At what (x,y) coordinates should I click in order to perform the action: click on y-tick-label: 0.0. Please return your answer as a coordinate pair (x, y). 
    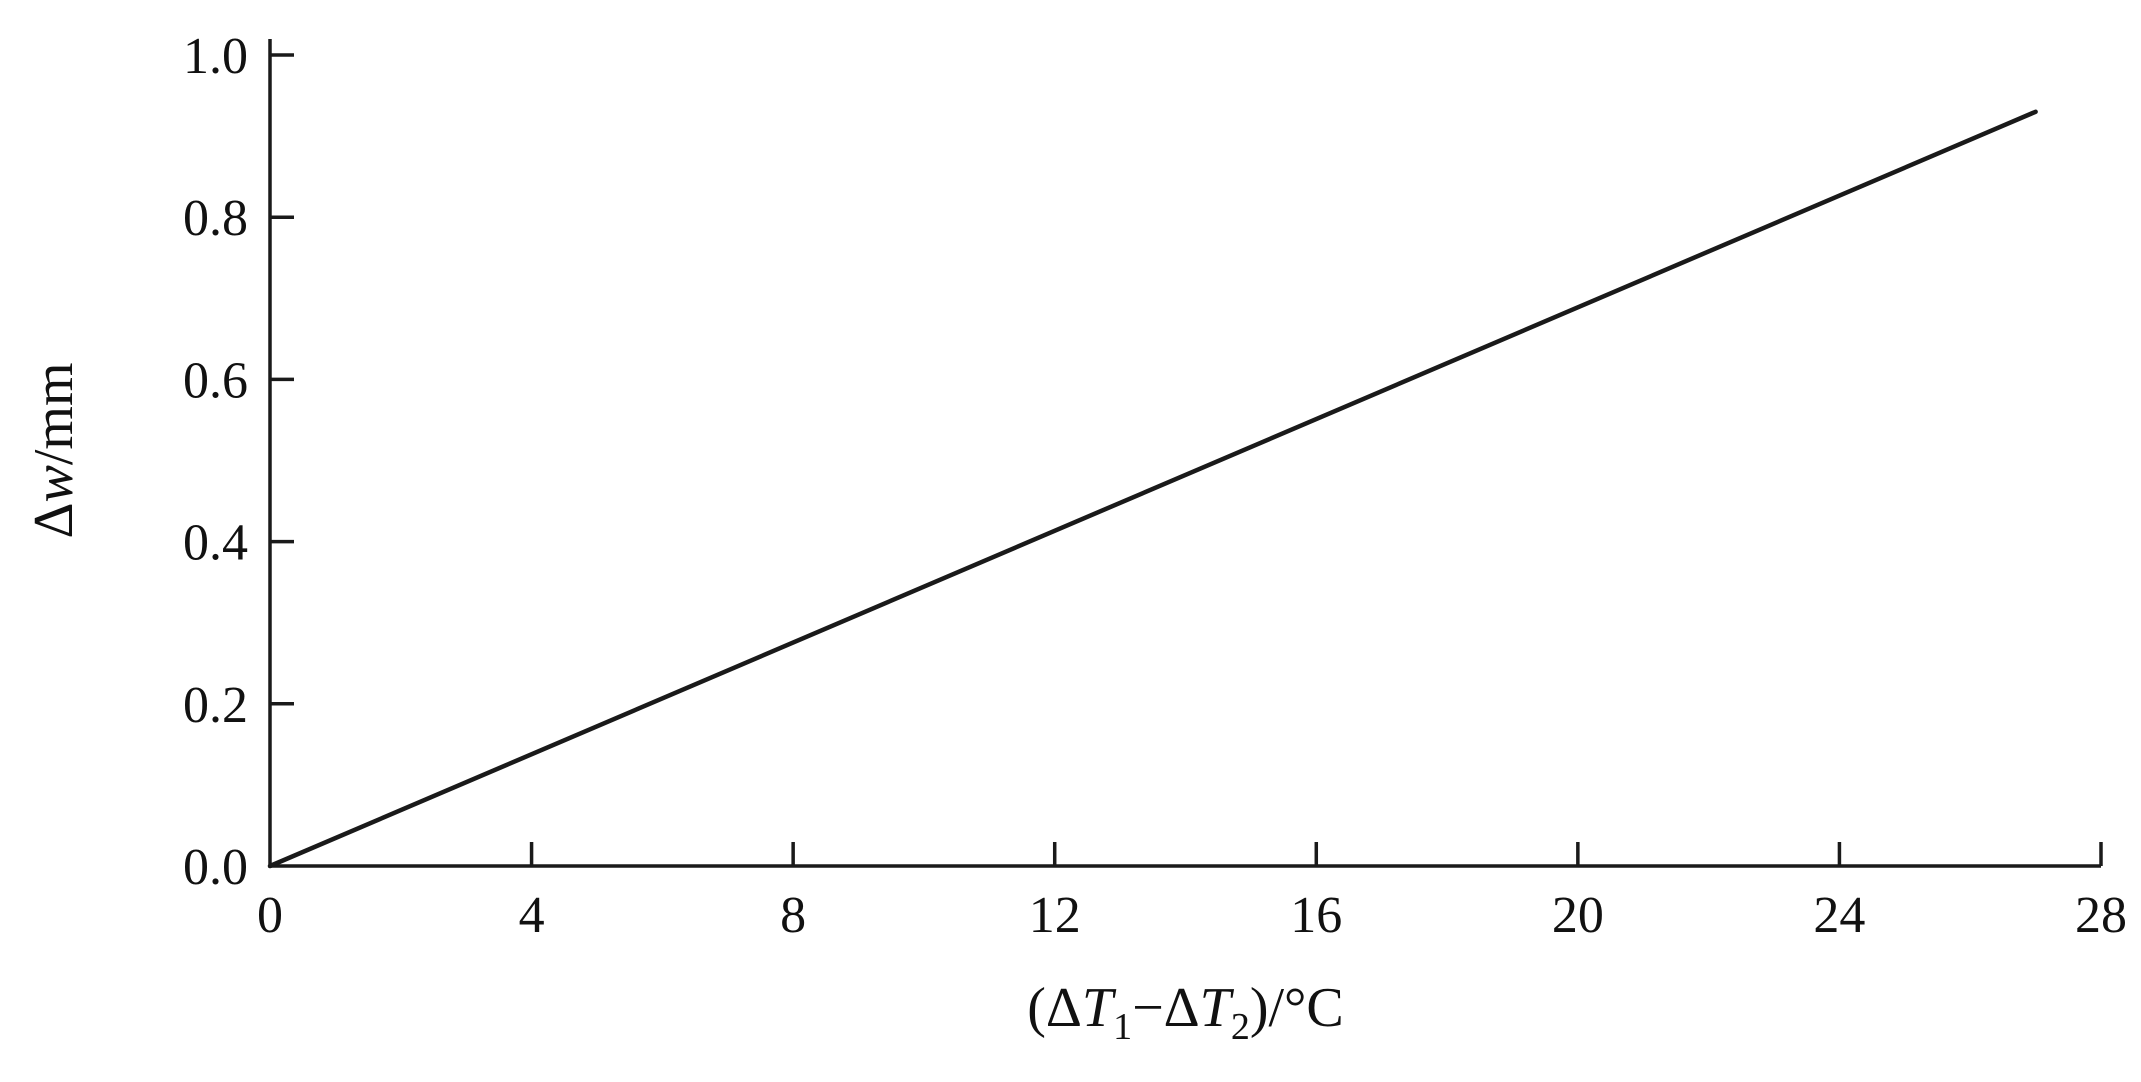
    Looking at the image, I should click on (215, 867).